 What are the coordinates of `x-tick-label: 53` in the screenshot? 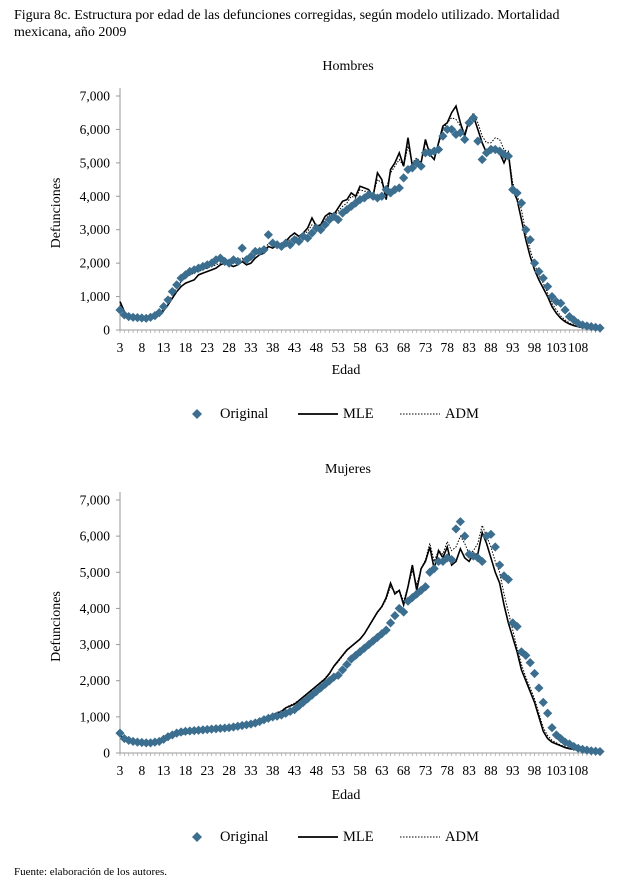 It's located at (338, 770).